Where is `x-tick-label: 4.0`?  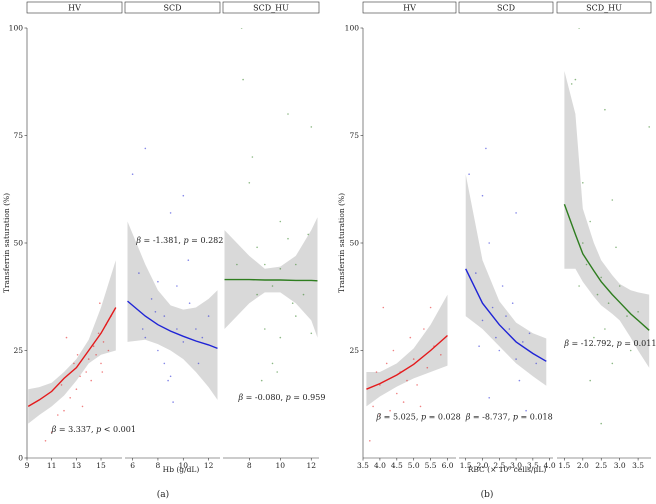
x-tick-label: 4.0 is located at coordinates (380, 465).